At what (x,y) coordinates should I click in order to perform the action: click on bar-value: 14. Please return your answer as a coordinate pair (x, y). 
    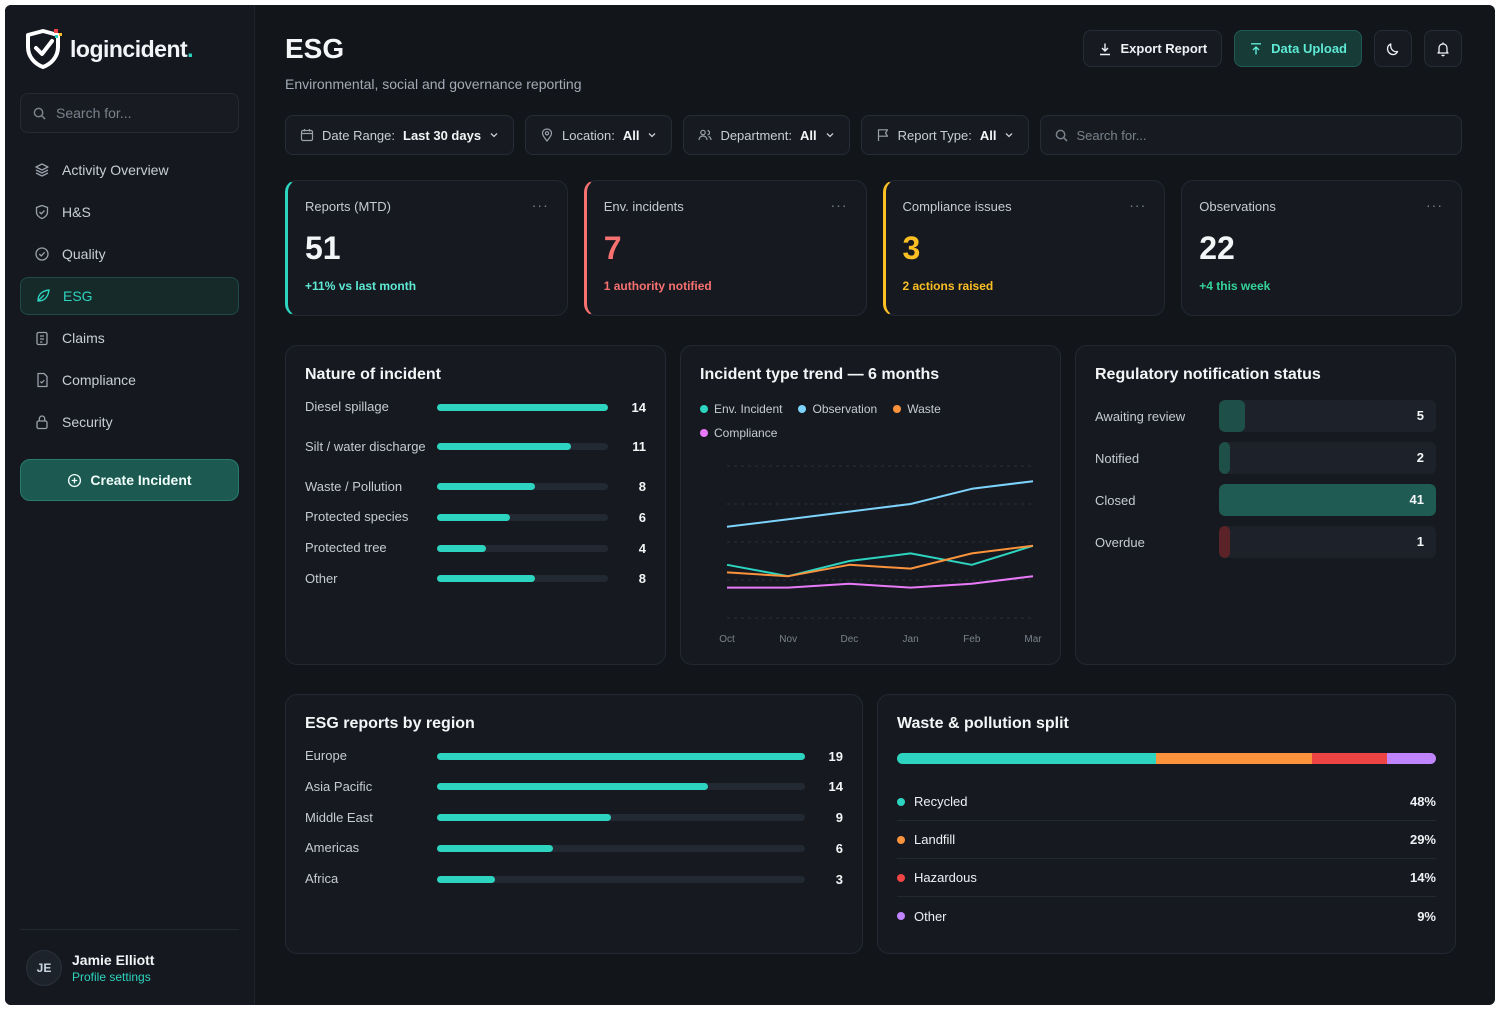
    Looking at the image, I should click on (638, 407).